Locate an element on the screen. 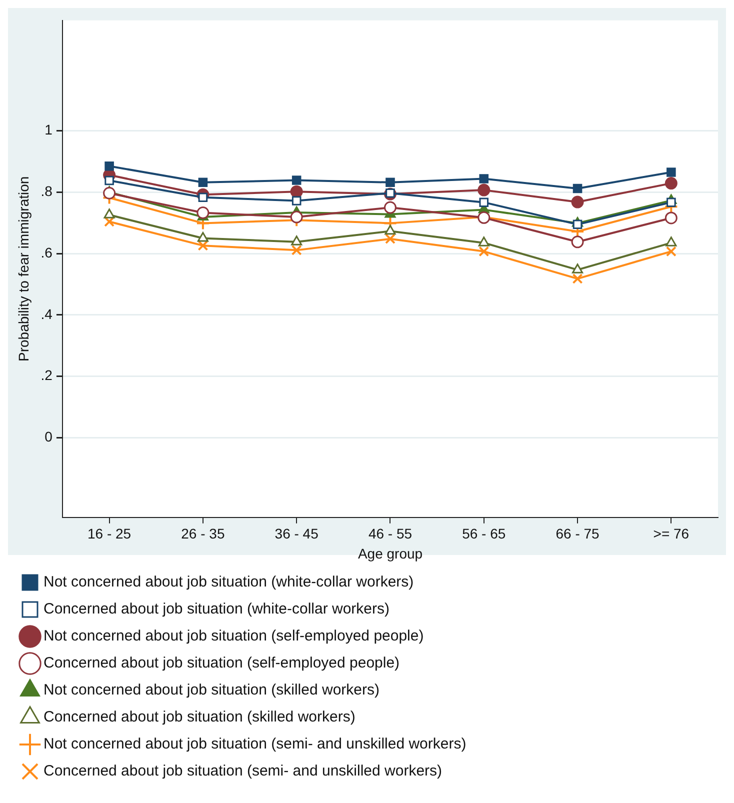  legend-label: Not concerned about job situation (skilled workers) is located at coordinates (212, 690).